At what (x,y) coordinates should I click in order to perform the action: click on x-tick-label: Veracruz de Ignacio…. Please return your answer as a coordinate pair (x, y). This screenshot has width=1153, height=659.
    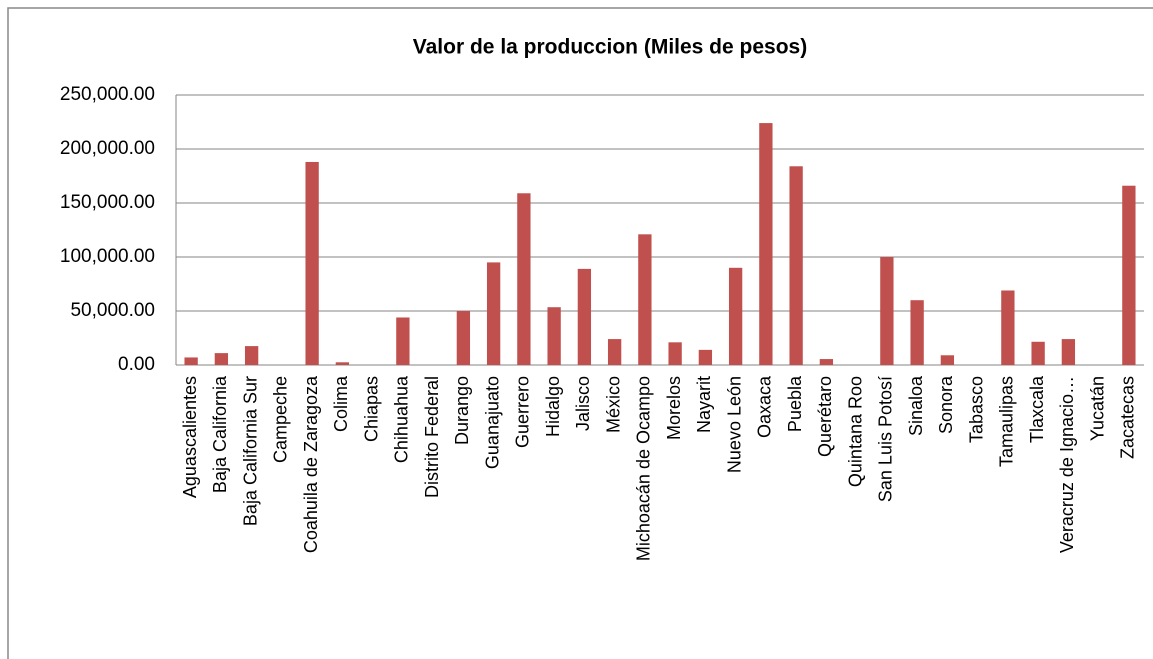
    Looking at the image, I should click on (1067, 464).